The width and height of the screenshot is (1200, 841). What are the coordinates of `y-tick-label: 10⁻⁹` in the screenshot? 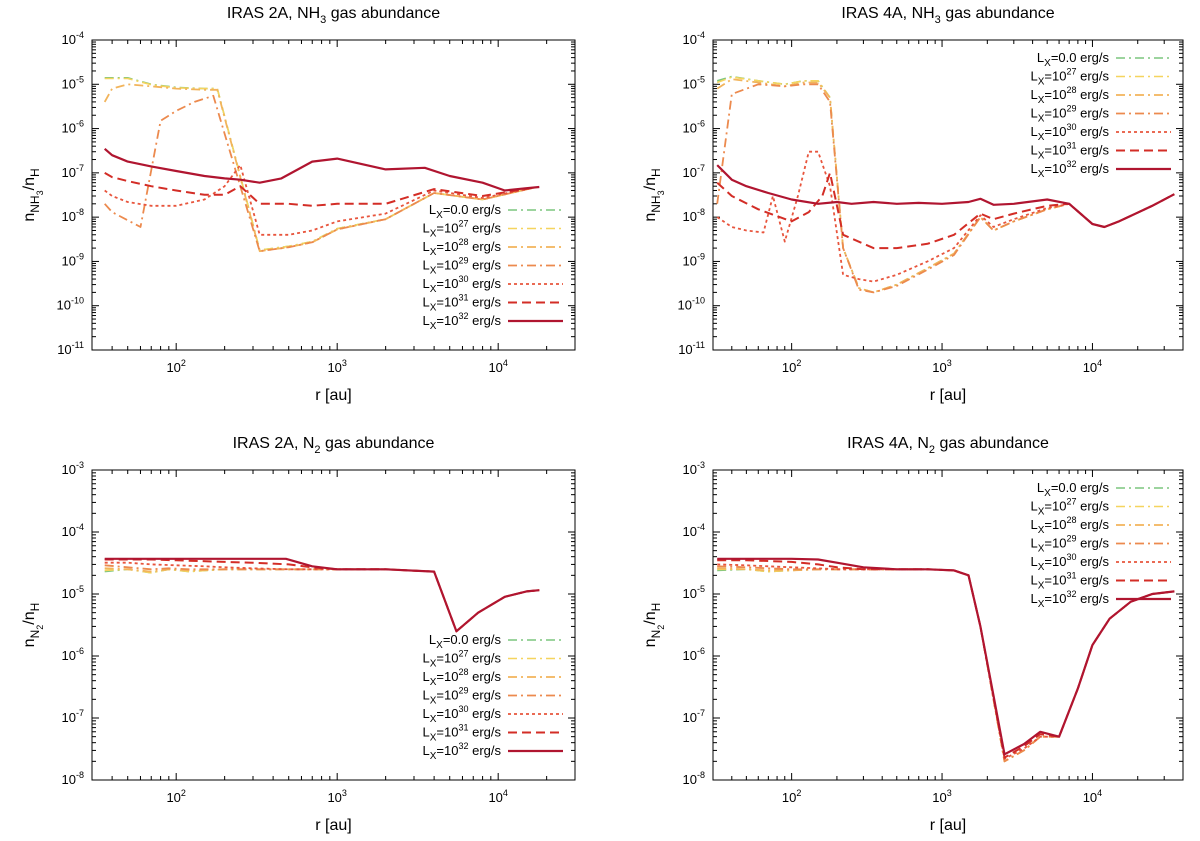 It's located at (694, 259).